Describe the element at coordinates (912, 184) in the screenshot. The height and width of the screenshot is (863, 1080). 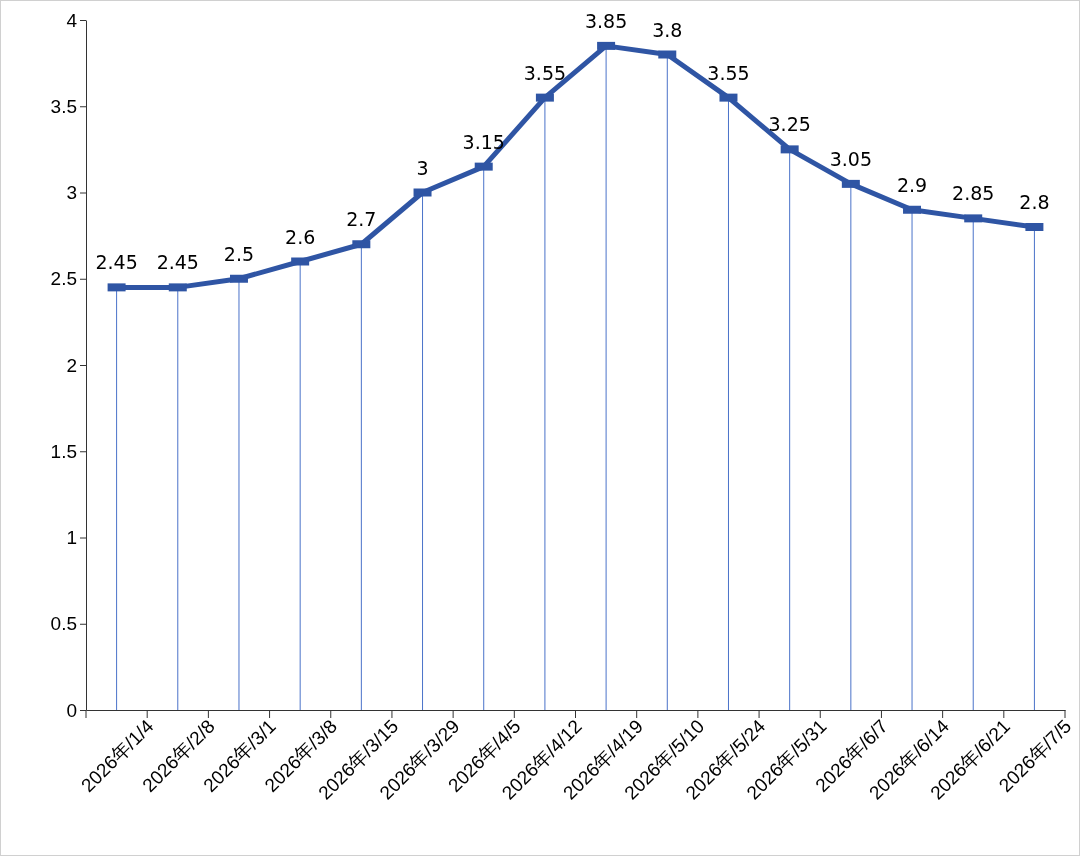
I see `data-label: 2.9` at that location.